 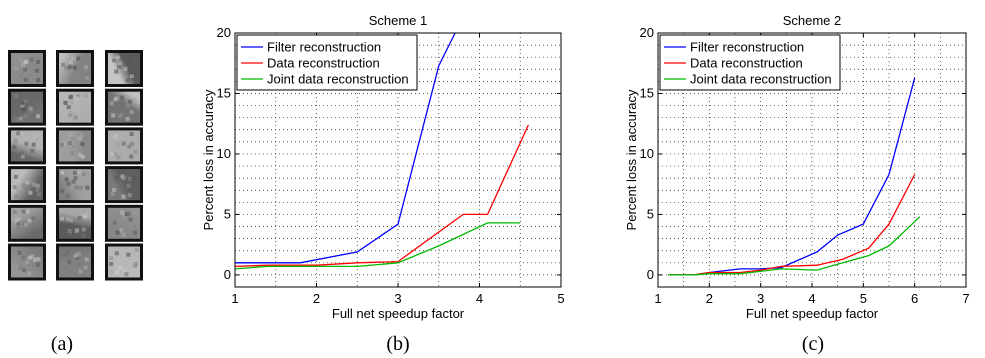 What do you see at coordinates (338, 79) in the screenshot?
I see `legend-label: Joint data reconstruction` at bounding box center [338, 79].